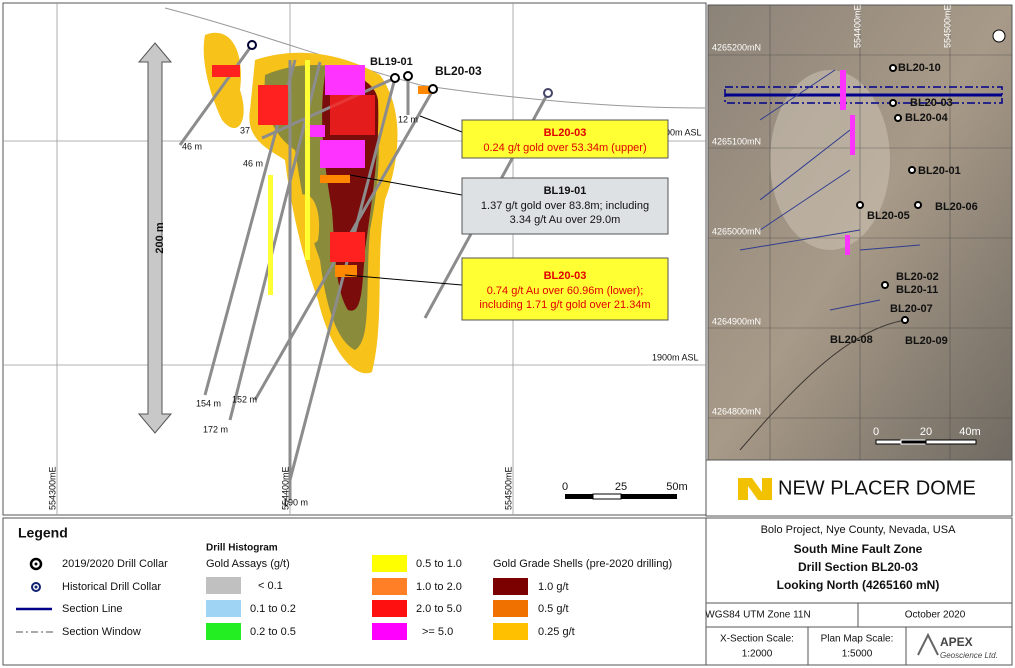  I want to click on depth-label: 152 m, so click(244, 399).